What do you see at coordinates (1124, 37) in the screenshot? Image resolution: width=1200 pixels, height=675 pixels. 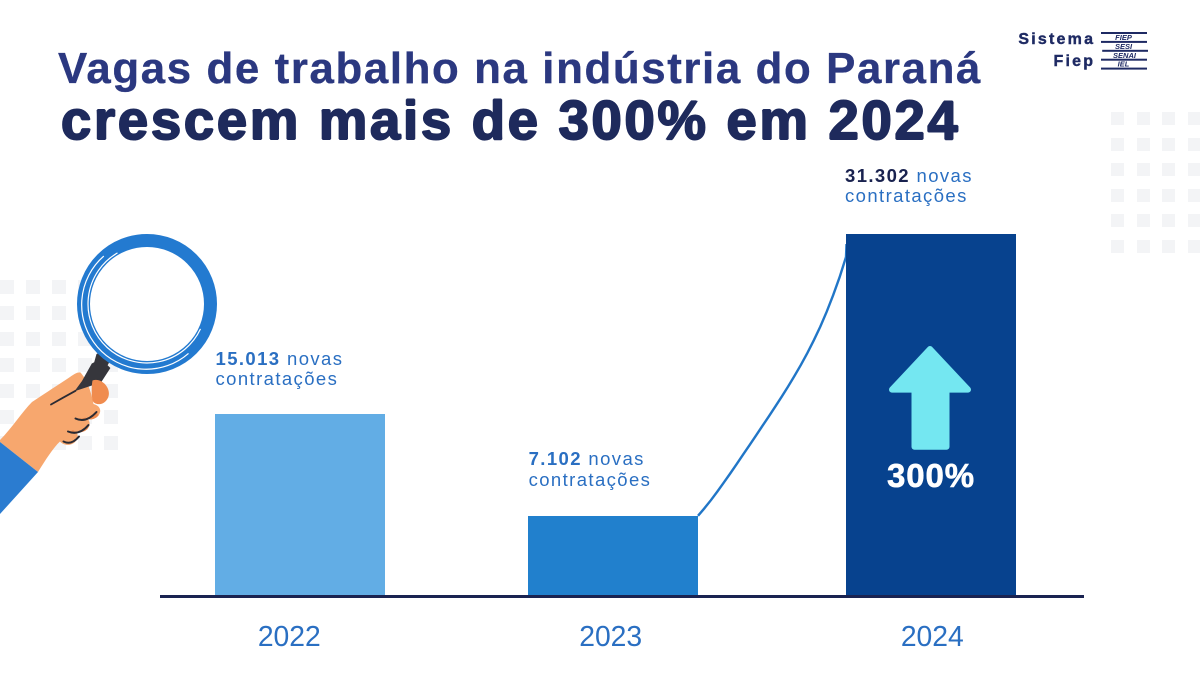 I see `svg-text: FIEP` at bounding box center [1124, 37].